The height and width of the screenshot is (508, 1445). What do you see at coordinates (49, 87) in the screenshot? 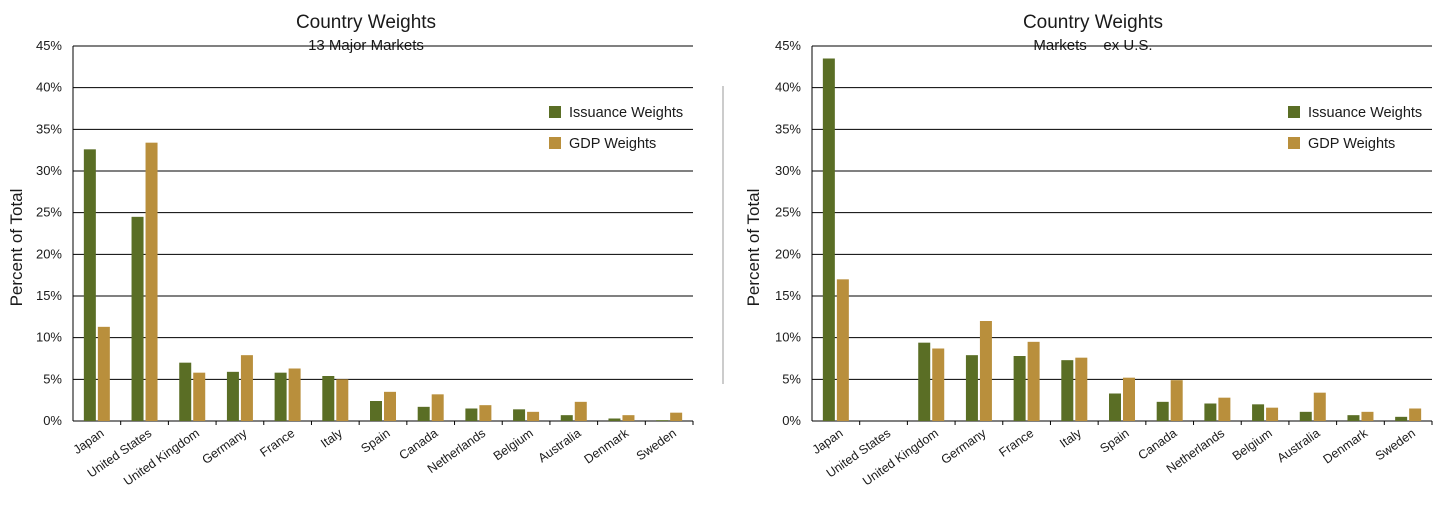
I see `y-tick-label: 40%` at bounding box center [49, 87].